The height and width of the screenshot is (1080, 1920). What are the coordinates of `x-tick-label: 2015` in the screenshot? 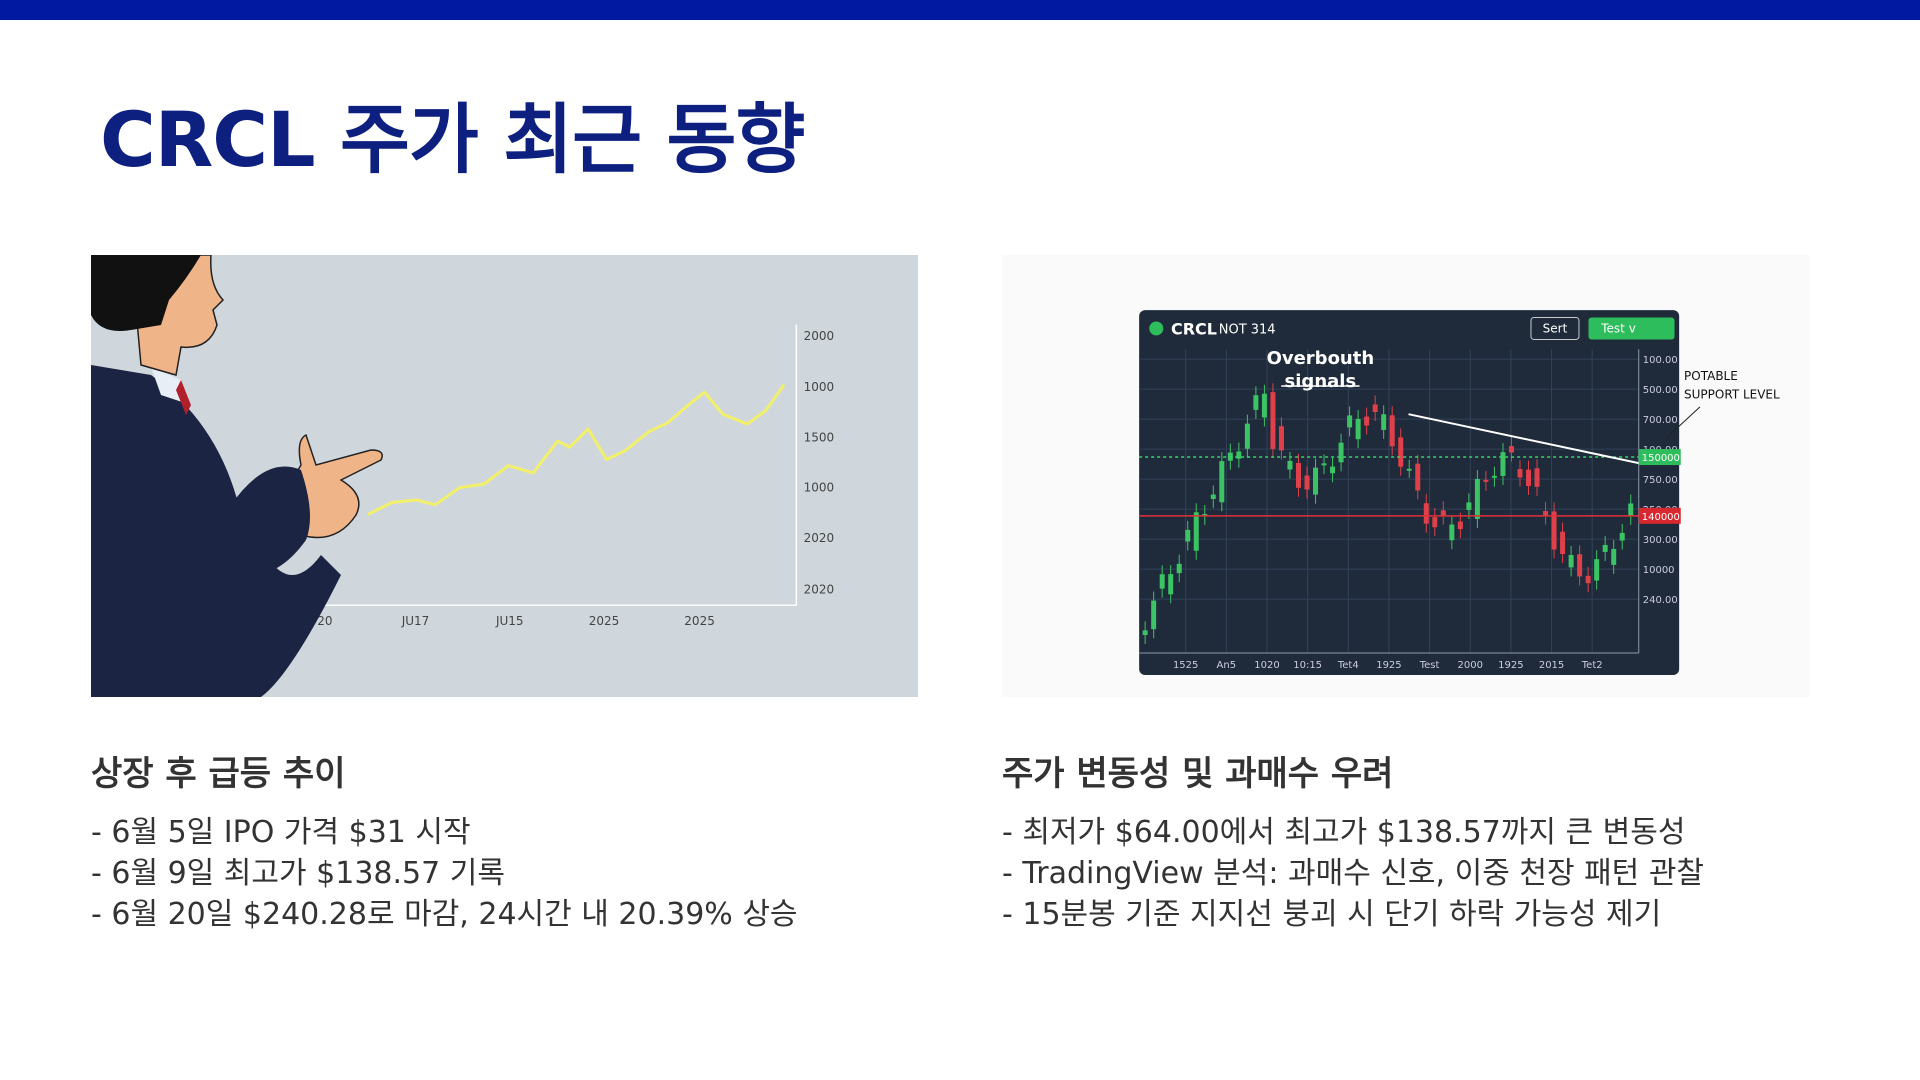 It's located at (1551, 665).